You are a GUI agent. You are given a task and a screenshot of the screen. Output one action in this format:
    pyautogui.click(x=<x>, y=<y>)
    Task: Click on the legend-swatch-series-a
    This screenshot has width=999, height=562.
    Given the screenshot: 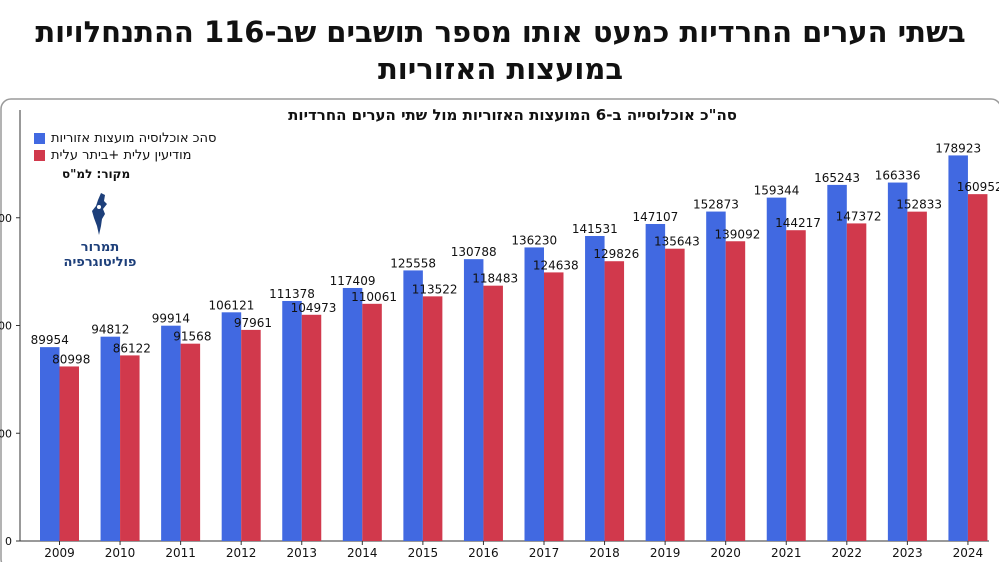 What is the action you would take?
    pyautogui.click(x=39, y=138)
    